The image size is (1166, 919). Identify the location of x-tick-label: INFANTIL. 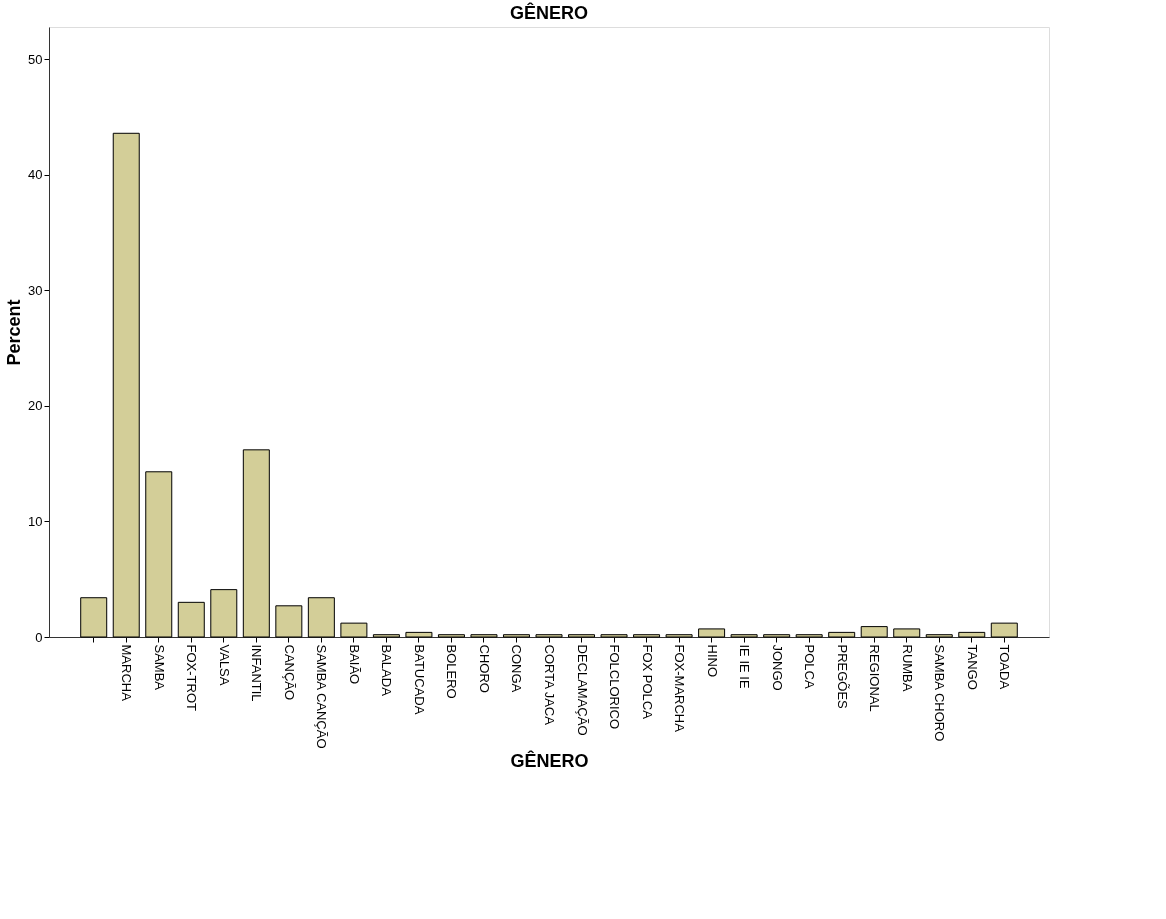
(257, 673).